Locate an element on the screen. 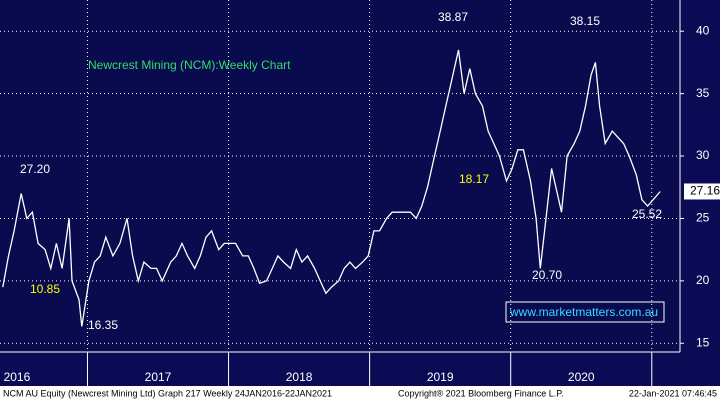 This screenshot has height=401, width=720. y-tick-label: 30 is located at coordinates (703, 155).